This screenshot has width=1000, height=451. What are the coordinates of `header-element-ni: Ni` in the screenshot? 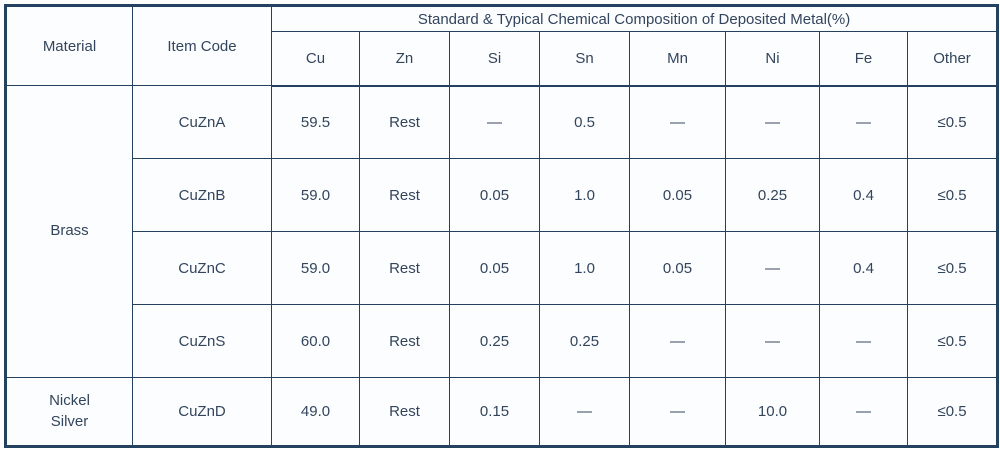 It's located at (772, 59).